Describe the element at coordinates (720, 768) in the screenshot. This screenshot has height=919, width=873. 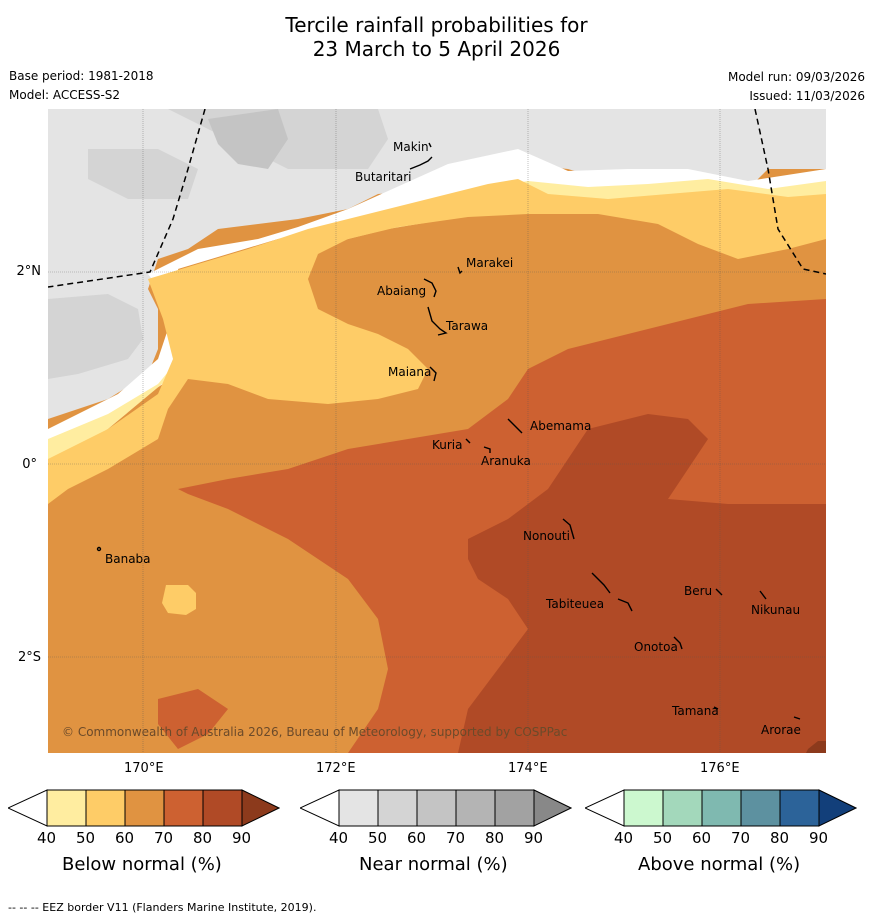
I see `lon-tick-176e: 176°E` at that location.